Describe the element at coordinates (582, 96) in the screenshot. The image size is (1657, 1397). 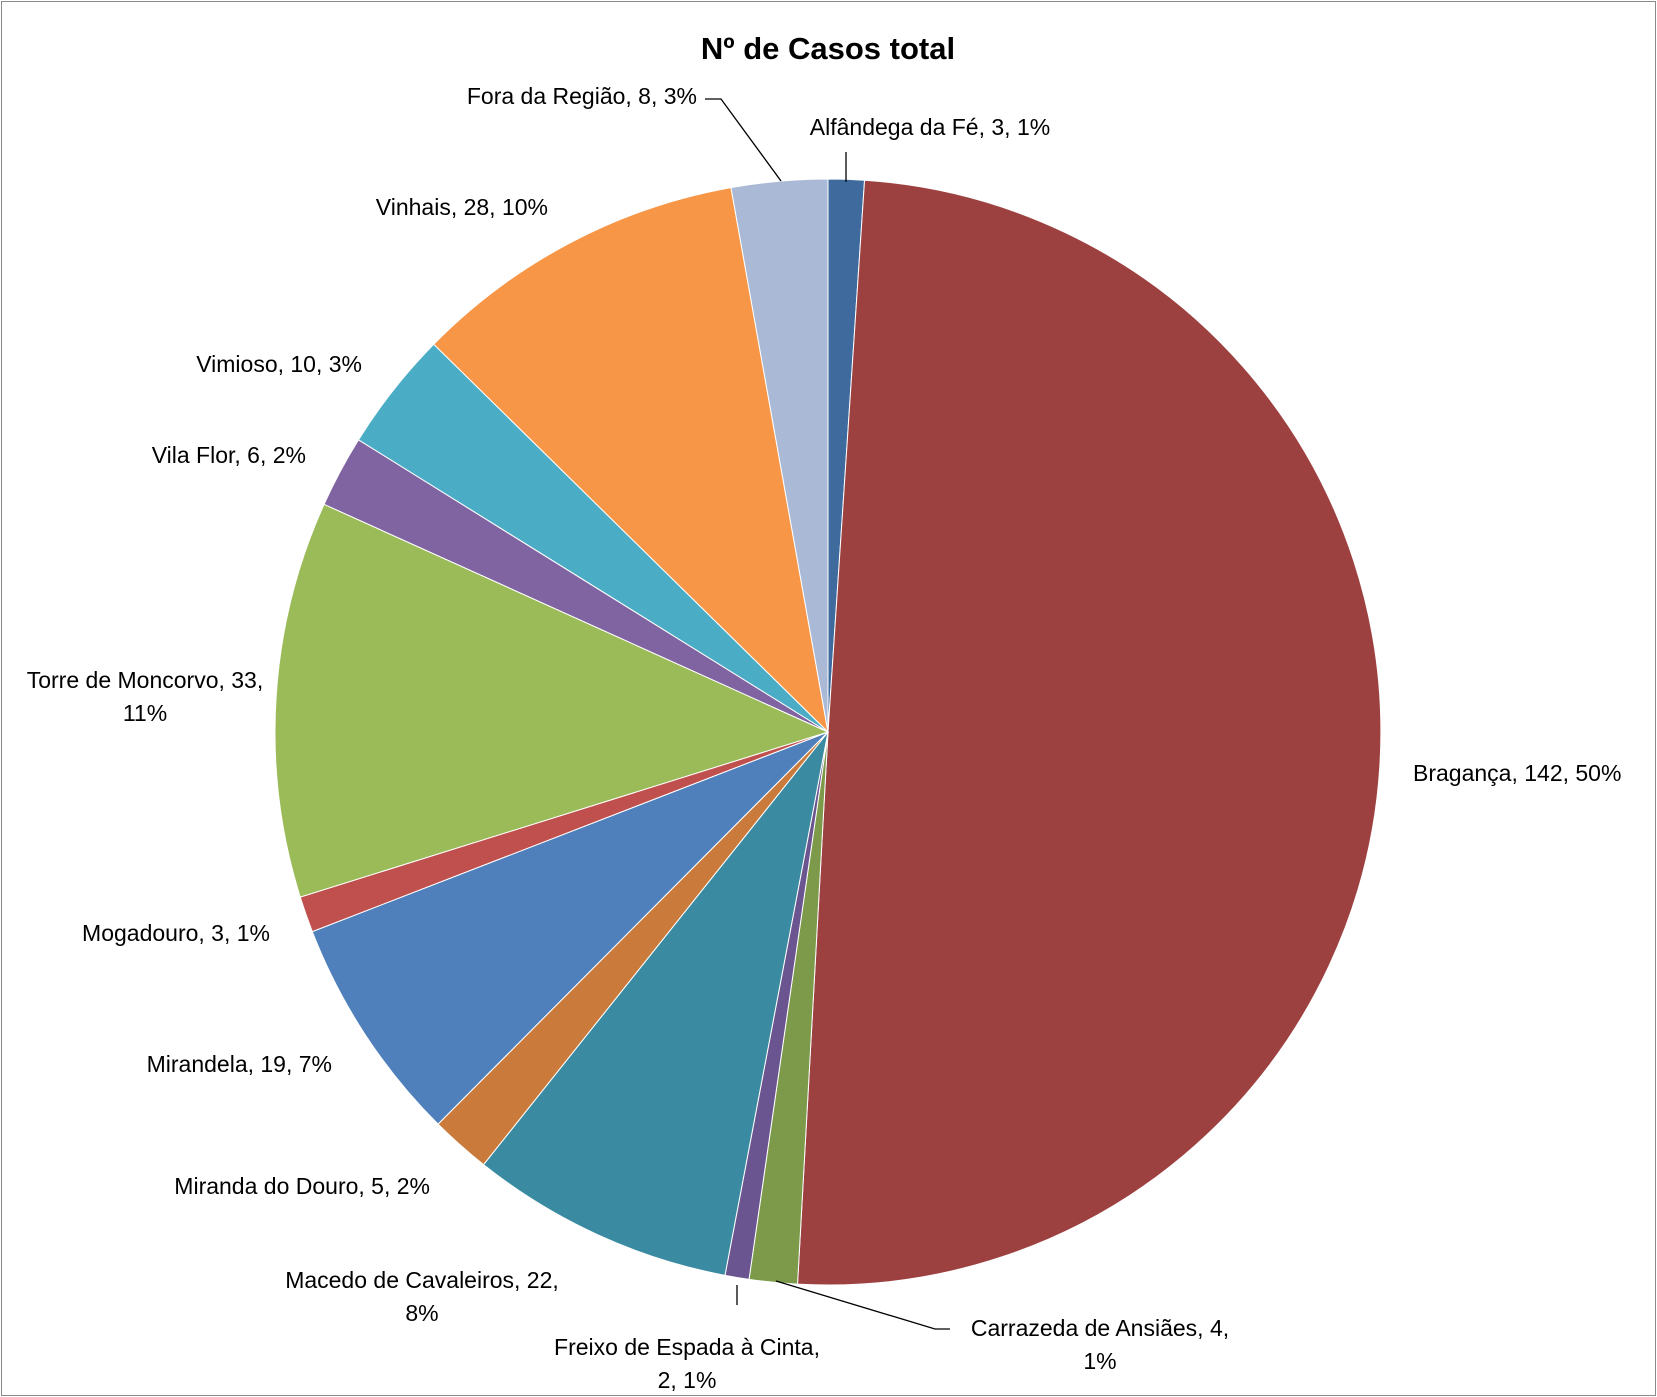
I see `data-label-fora-da-regiao: Fora da Região, 8, 3%` at that location.